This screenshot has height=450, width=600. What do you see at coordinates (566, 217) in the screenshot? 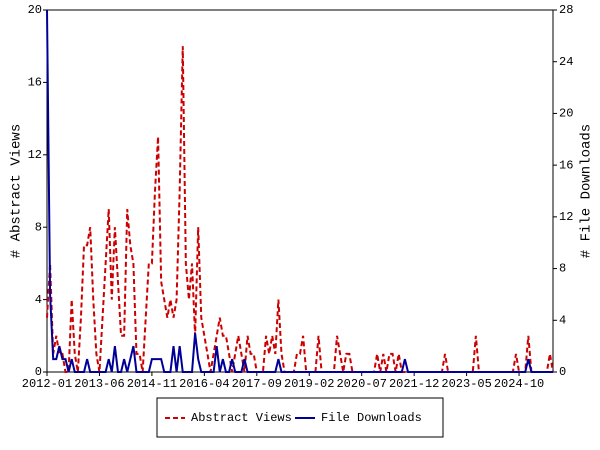
I see `y2-tick-label: 12` at bounding box center [566, 217].